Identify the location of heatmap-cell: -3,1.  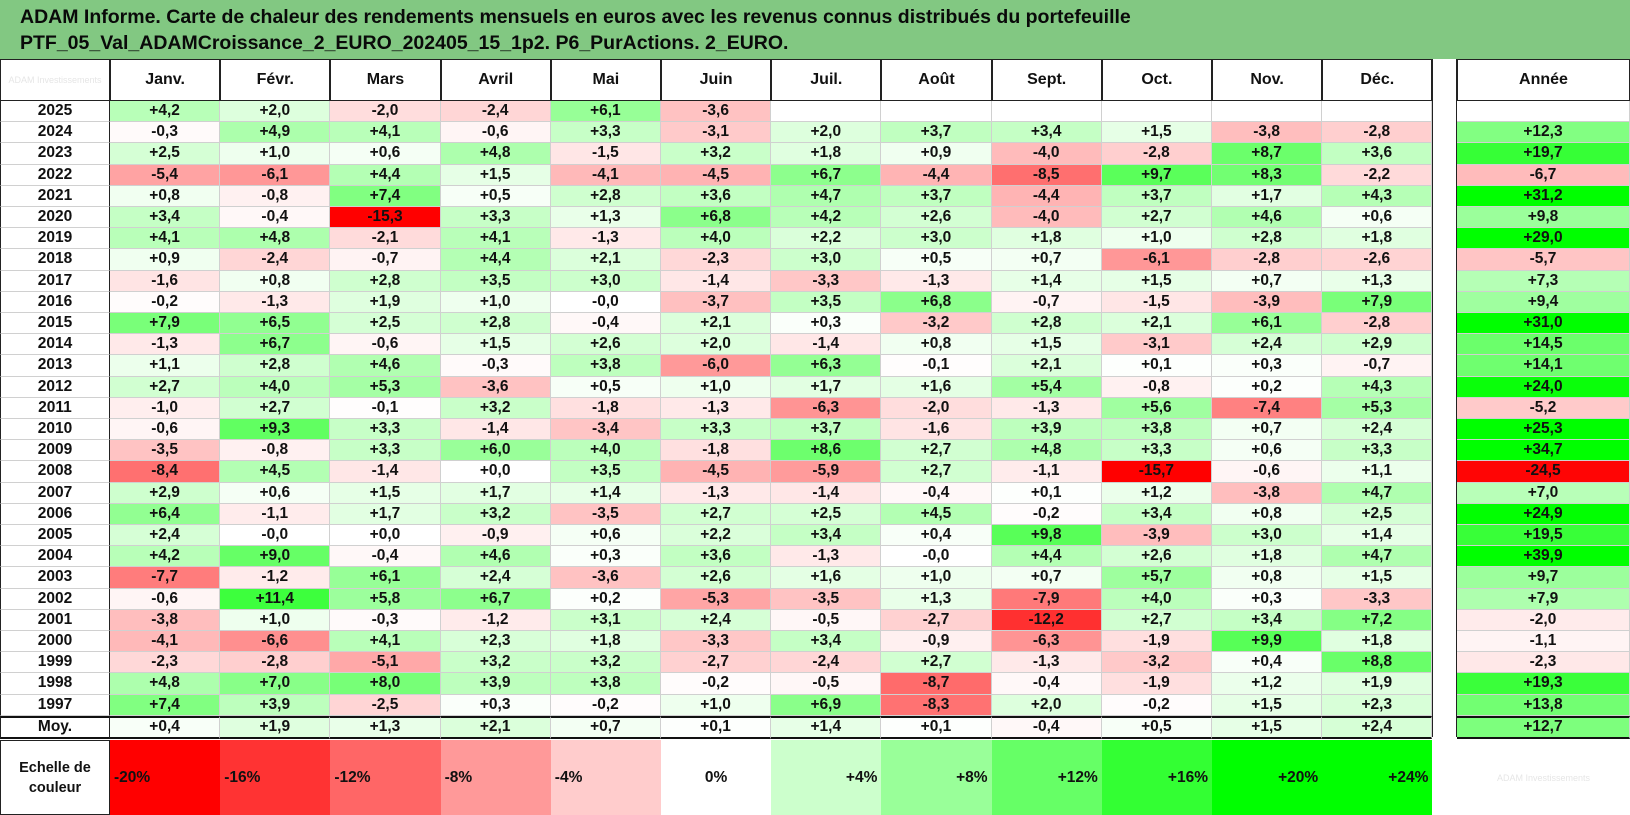
(716, 133).